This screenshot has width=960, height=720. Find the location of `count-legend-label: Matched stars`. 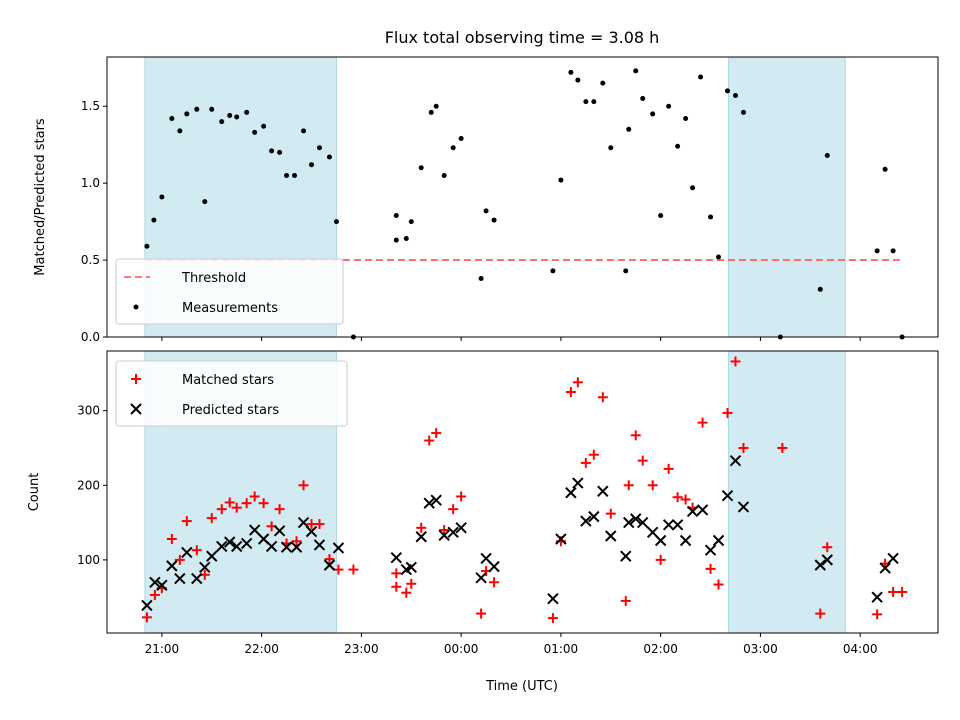

count-legend-label: Matched stars is located at coordinates (228, 380).